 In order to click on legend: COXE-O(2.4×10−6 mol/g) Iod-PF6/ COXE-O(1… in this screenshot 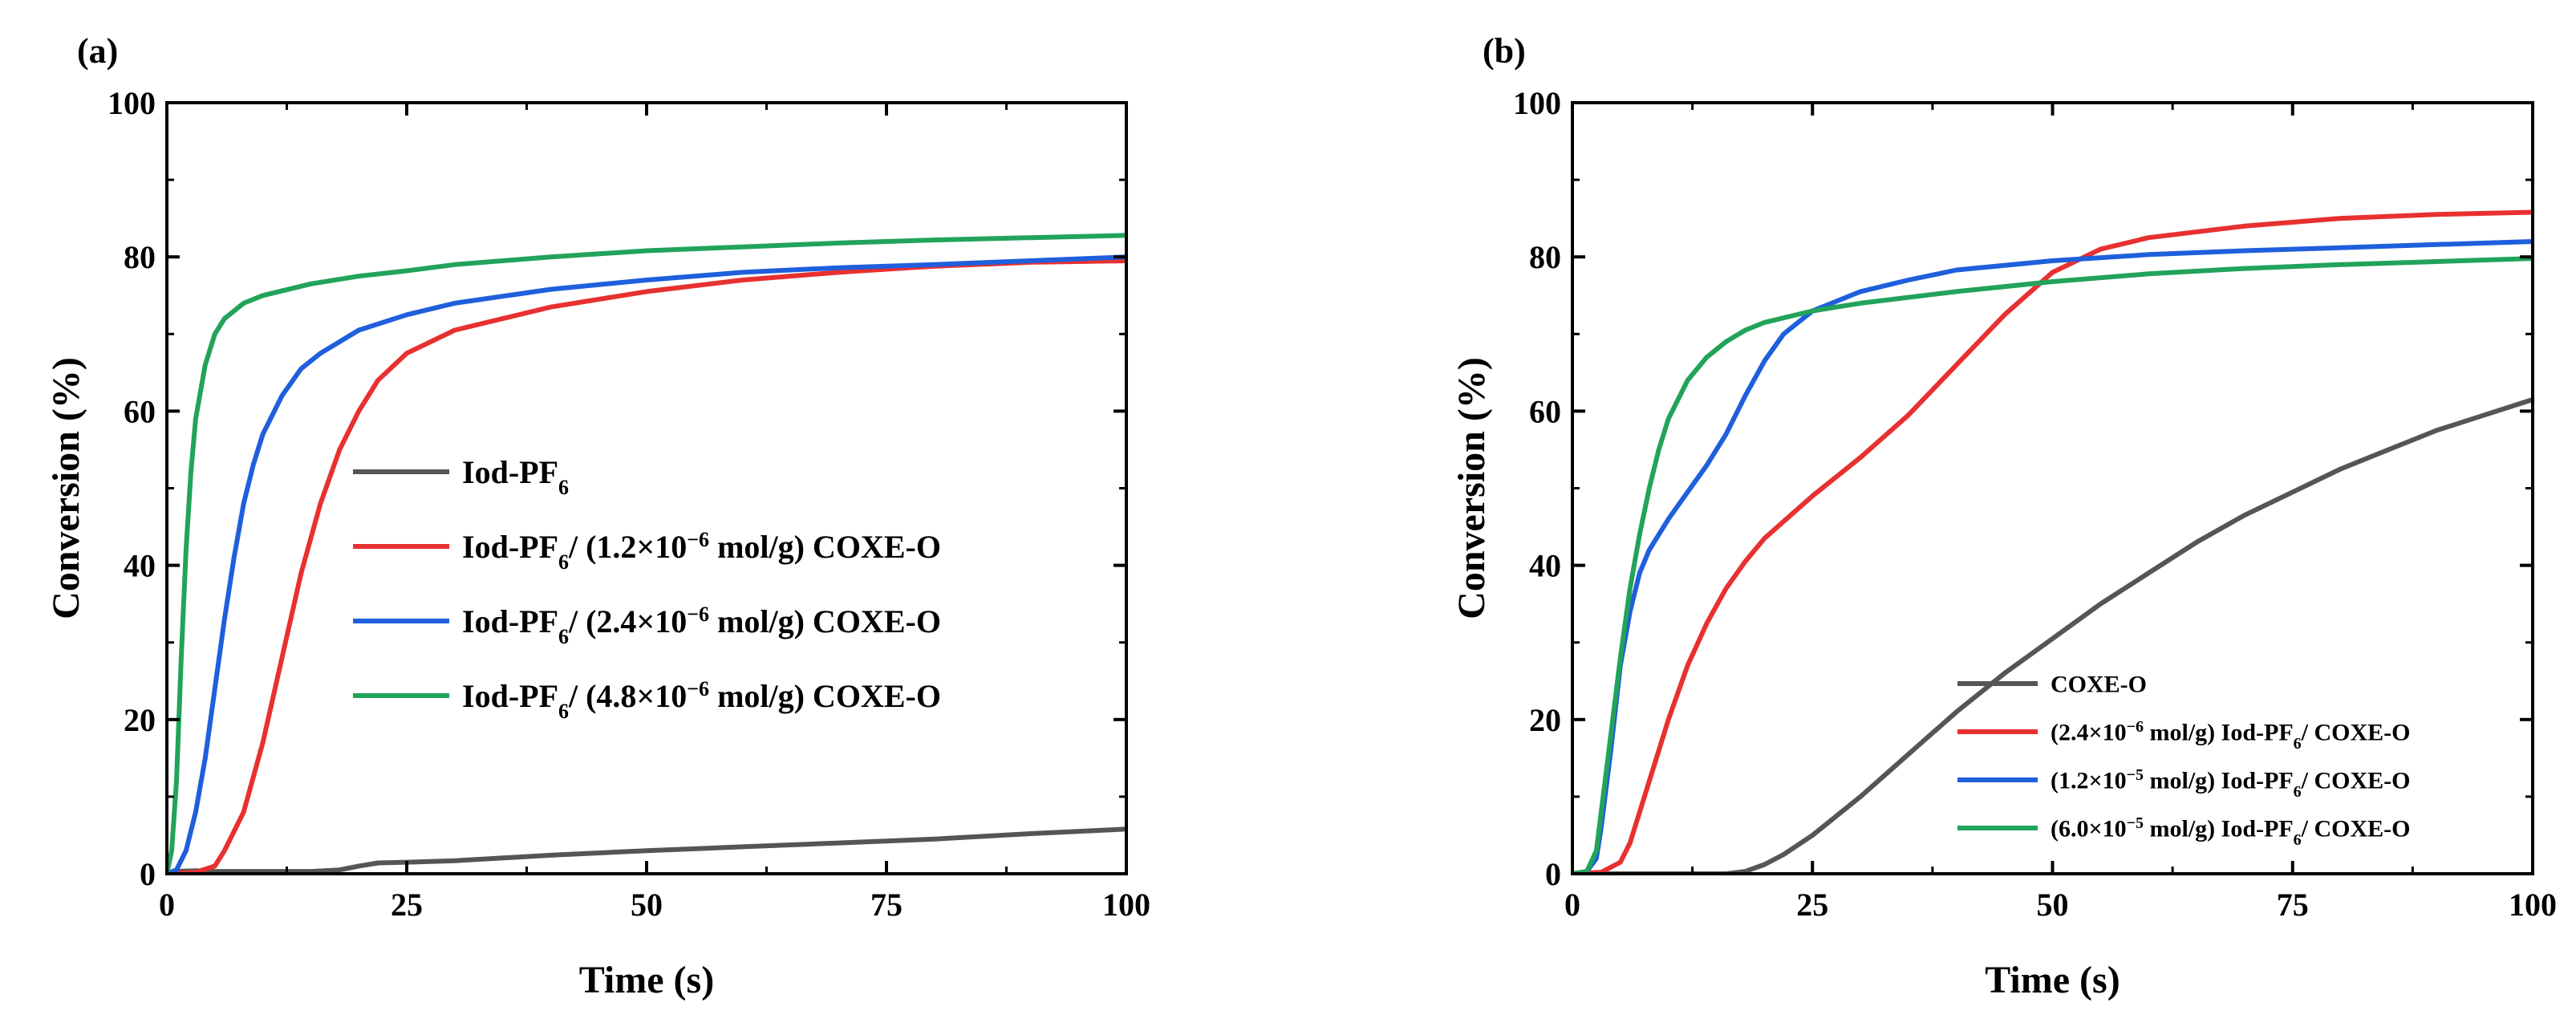, I will do `click(2184, 760)`.